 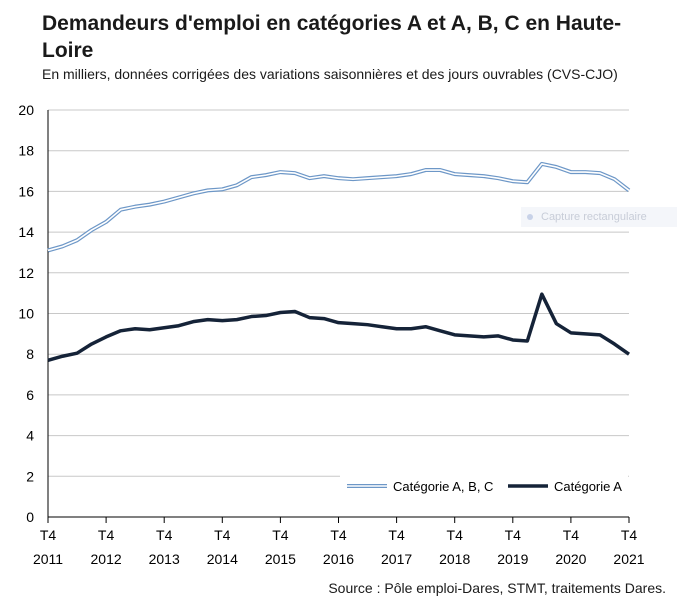 I want to click on x-tick-year-2014: 2014, so click(x=222, y=559).